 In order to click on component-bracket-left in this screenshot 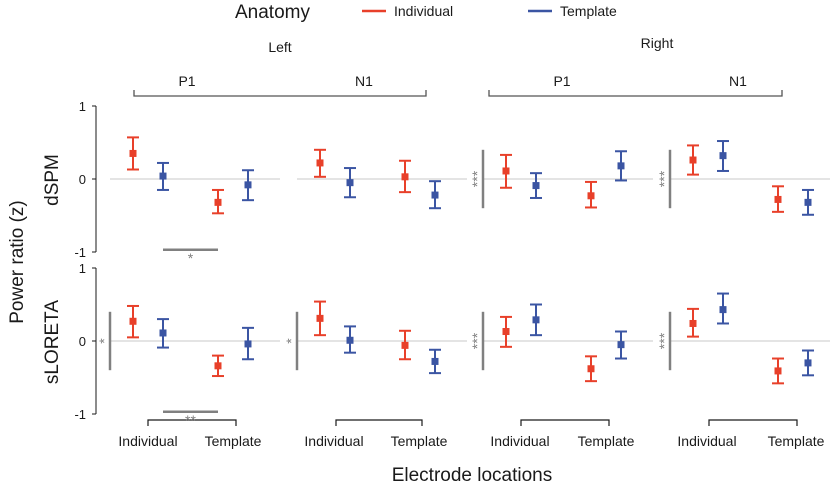, I will do `click(280, 93)`.